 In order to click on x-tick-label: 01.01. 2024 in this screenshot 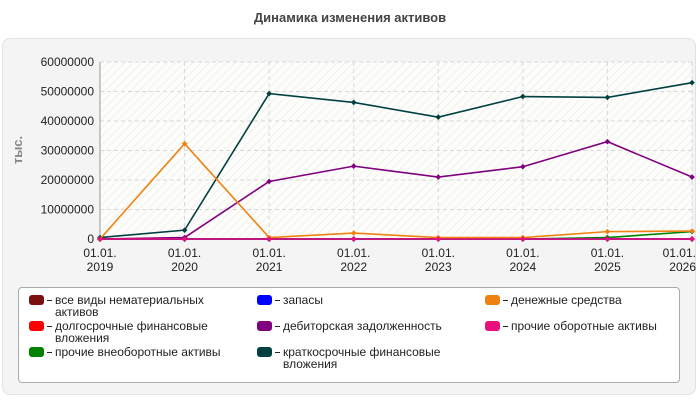, I will do `click(522, 260)`.